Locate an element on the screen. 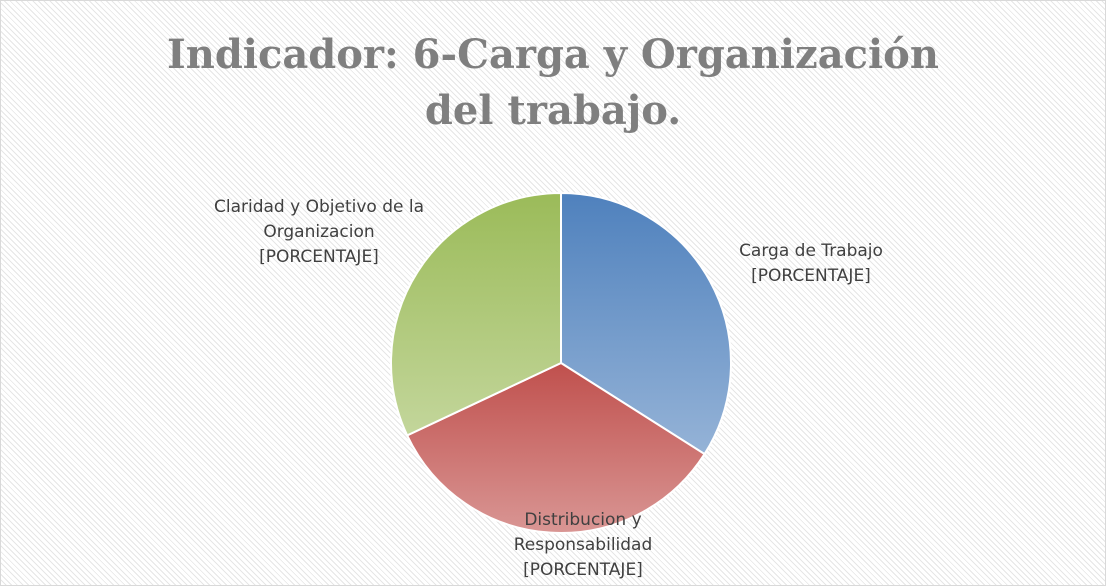 Image resolution: width=1106 pixels, height=586 pixels. category-label: Carga de Trabajo is located at coordinates (811, 251).